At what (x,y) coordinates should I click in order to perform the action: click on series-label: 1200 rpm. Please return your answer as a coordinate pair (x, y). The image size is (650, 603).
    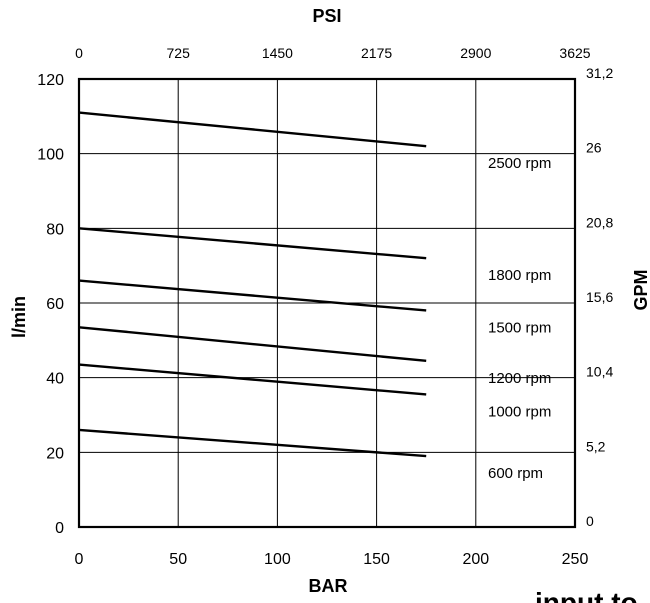
    Looking at the image, I should click on (519, 378).